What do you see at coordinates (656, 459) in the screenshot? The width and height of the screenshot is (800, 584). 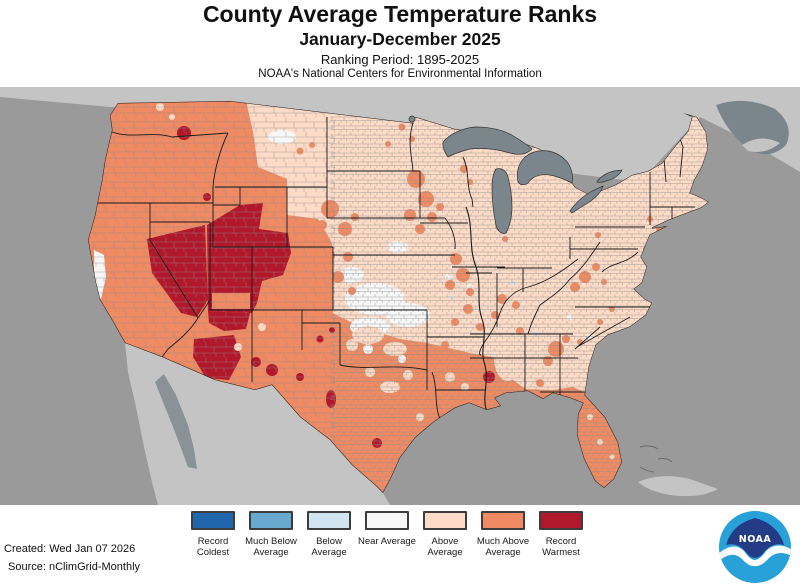 I see `bahamas` at bounding box center [656, 459].